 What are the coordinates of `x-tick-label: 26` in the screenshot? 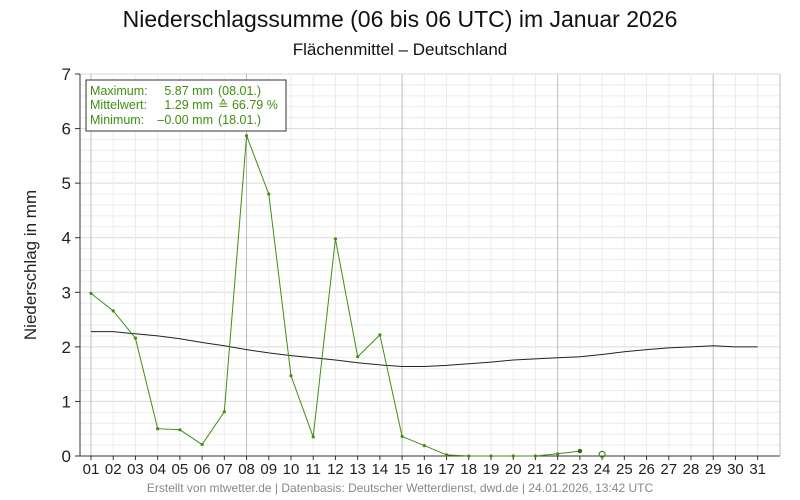 It's located at (646, 469).